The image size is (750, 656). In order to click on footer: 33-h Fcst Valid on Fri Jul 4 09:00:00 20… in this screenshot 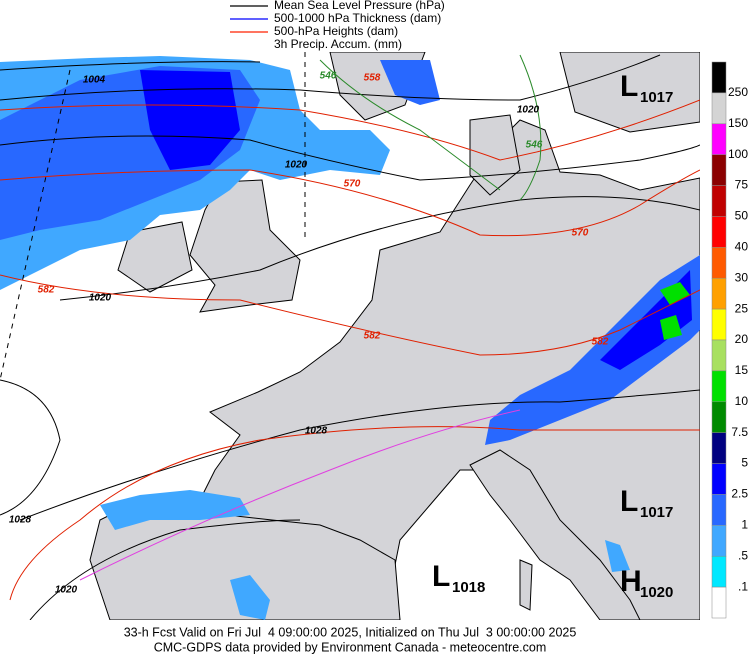, I will do `click(350, 639)`.